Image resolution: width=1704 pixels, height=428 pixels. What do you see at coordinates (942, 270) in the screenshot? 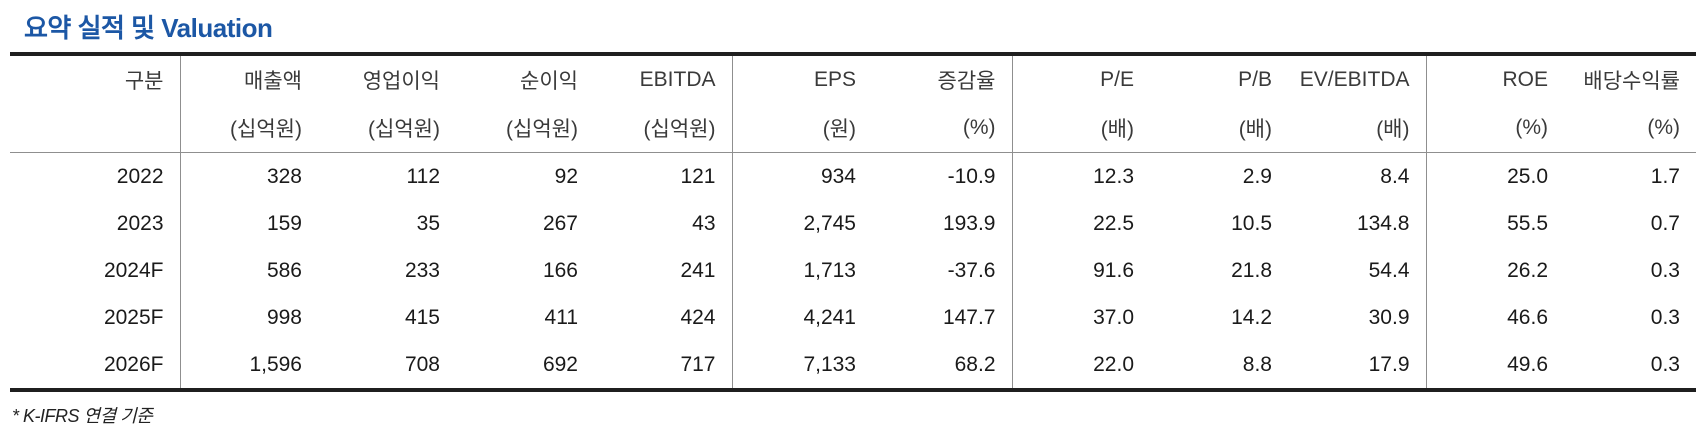
I see `value-cell: -37.6` at bounding box center [942, 270].